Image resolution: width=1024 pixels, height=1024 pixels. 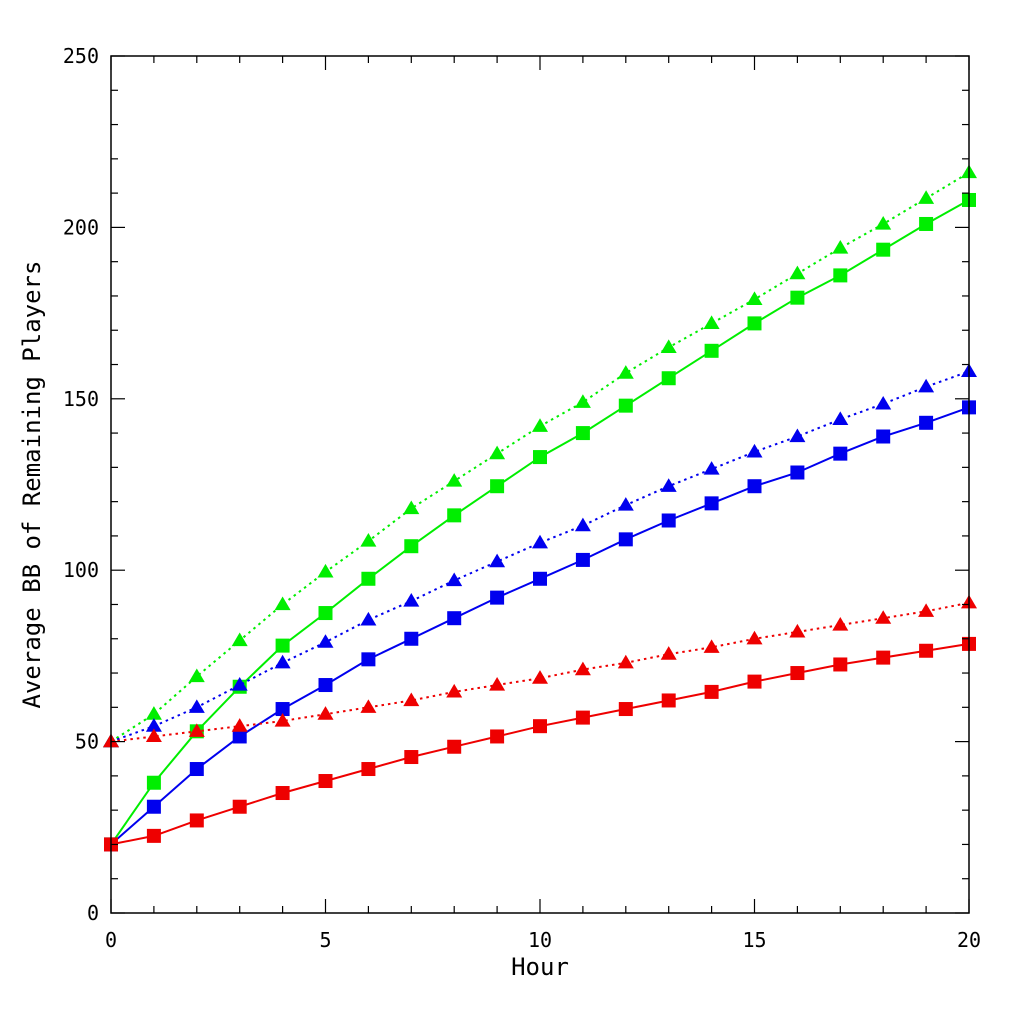 I want to click on x-tick-label: 15, so click(x=754, y=940).